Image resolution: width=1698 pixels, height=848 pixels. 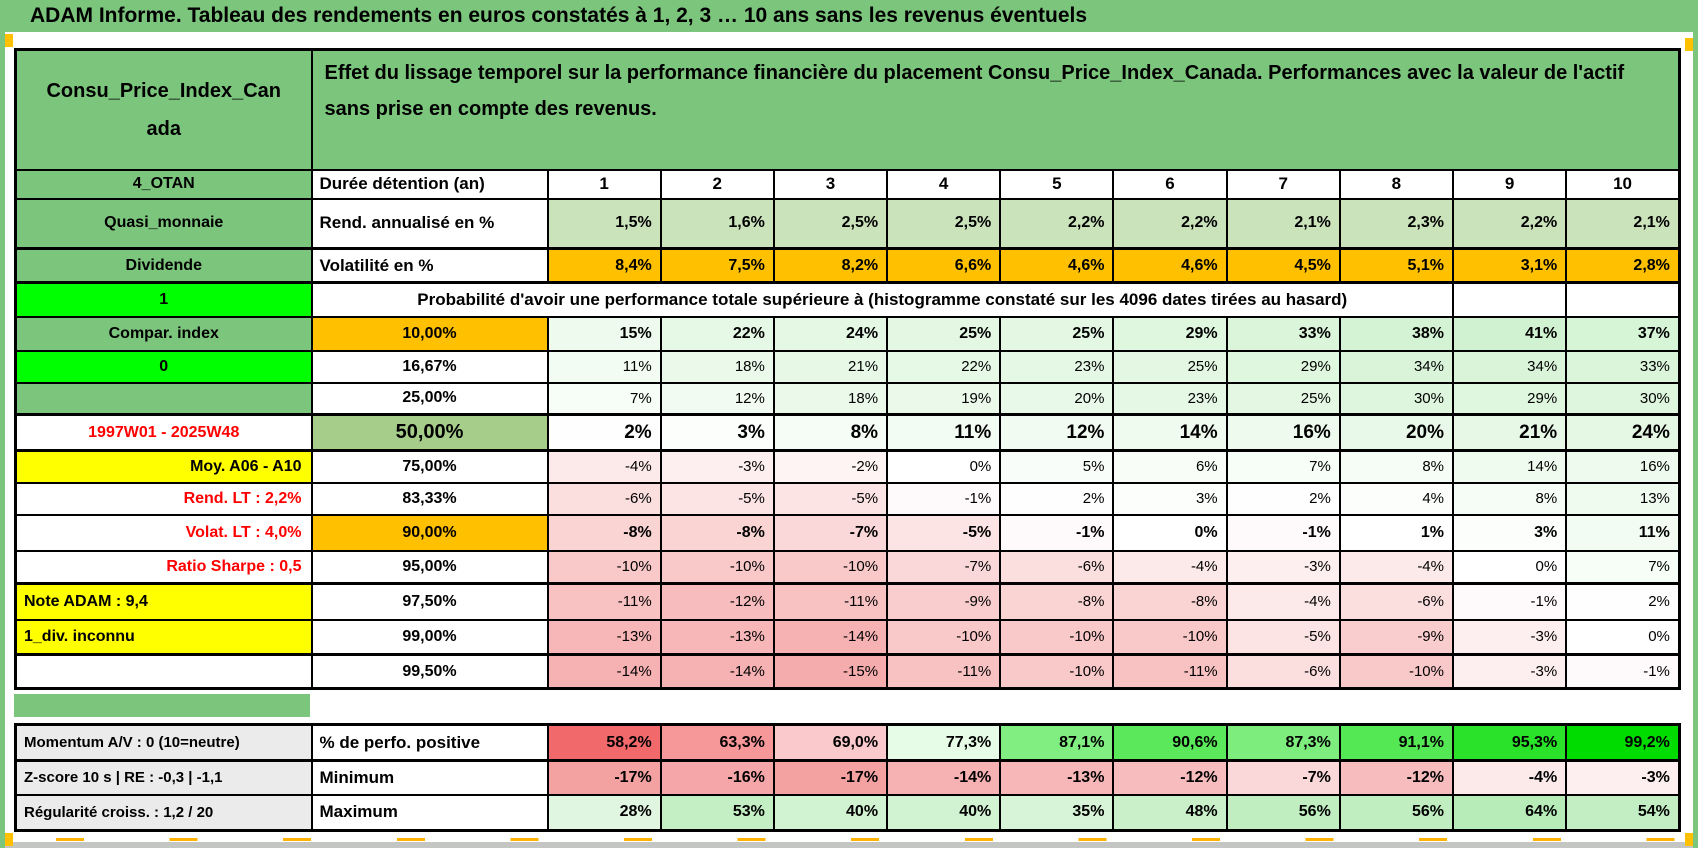 What do you see at coordinates (163, 223) in the screenshot?
I see `row-label-cell: Quasi_monnaie` at bounding box center [163, 223].